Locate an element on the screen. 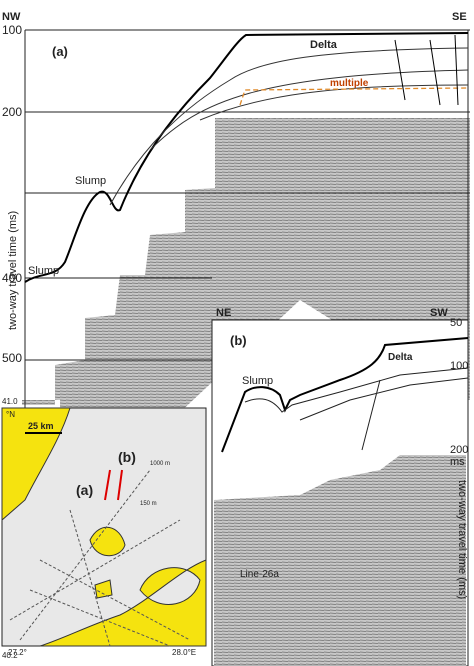 The width and height of the screenshot is (474, 666). axis-title-a: two-way travel time (ms) is located at coordinates (13, 270).